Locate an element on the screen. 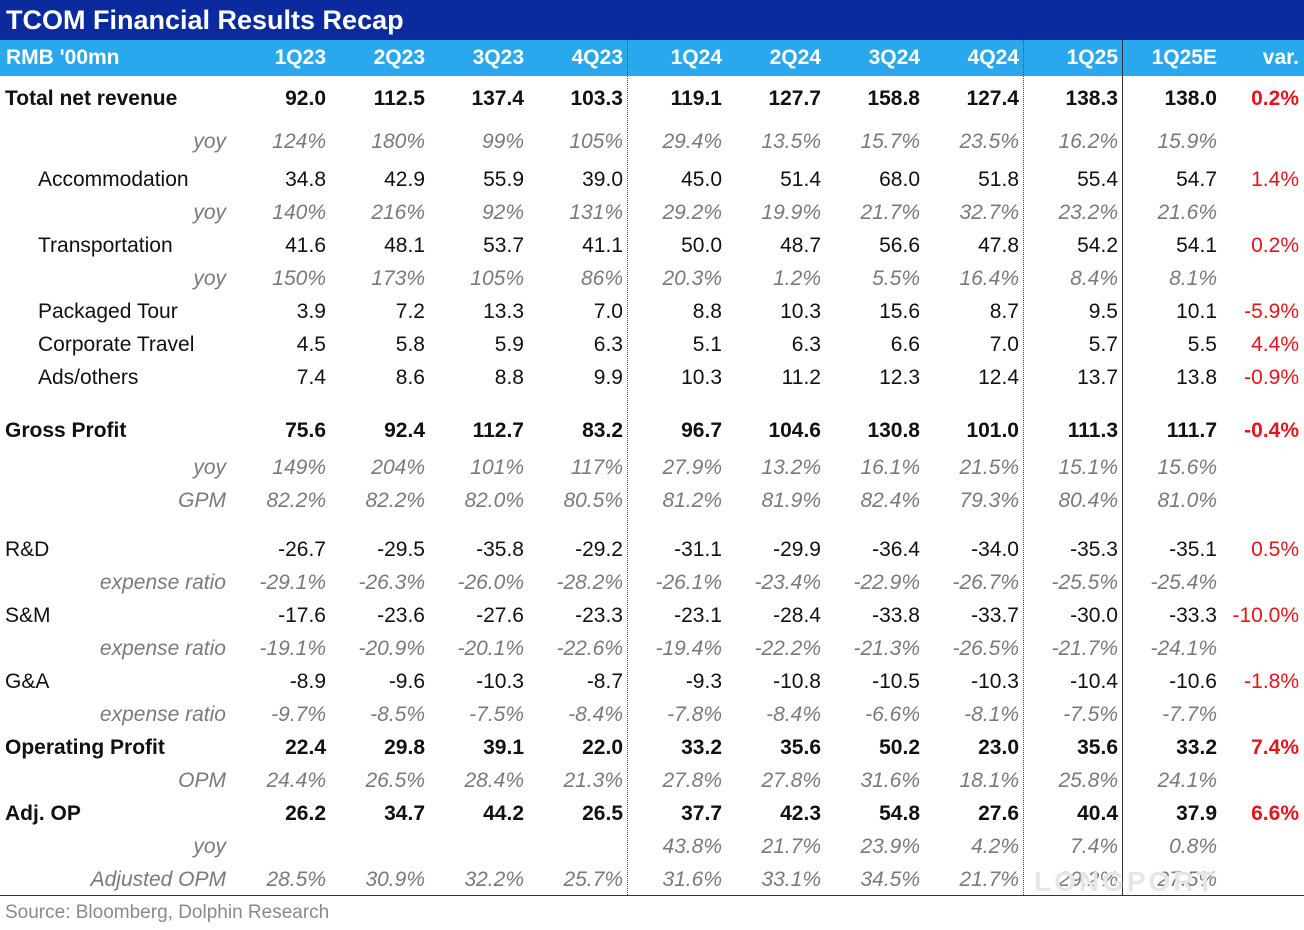  table-cell: -22.6% is located at coordinates (589, 648).